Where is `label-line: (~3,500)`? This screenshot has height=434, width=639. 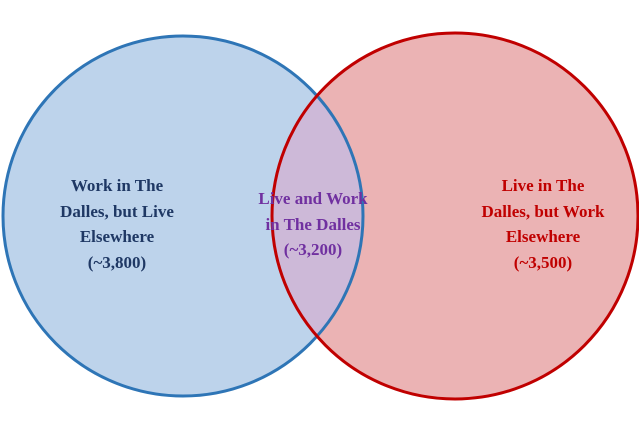 label-line: (~3,500) is located at coordinates (543, 262).